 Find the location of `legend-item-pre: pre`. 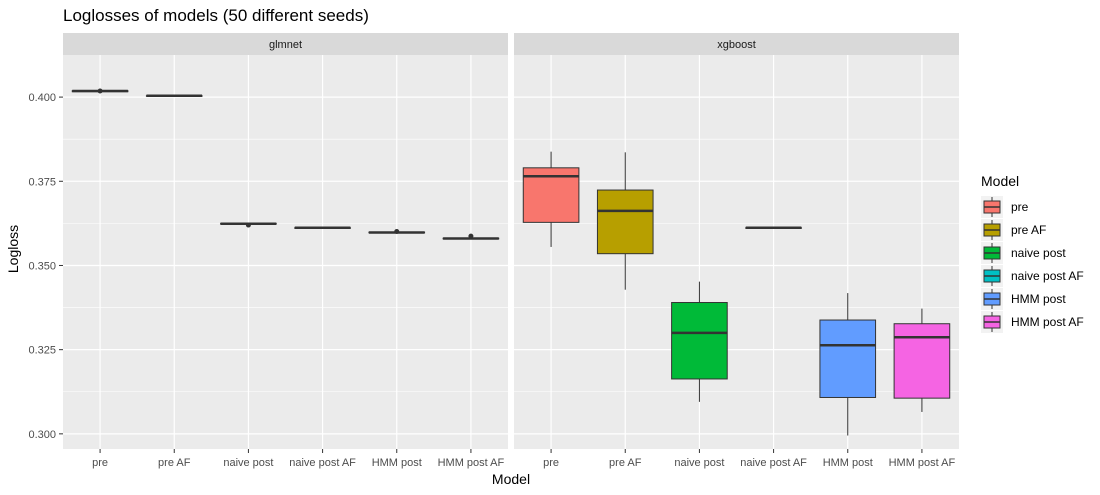

legend-item-pre: pre is located at coordinates (1005, 207).